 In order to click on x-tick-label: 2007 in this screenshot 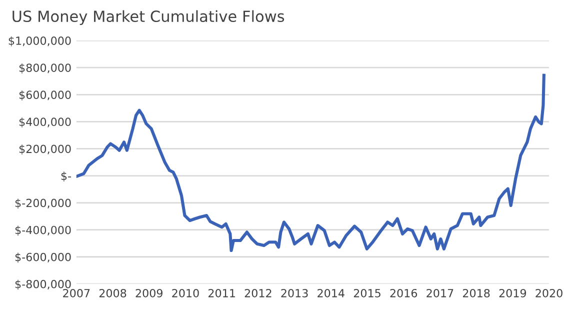, I will do `click(76, 293)`.